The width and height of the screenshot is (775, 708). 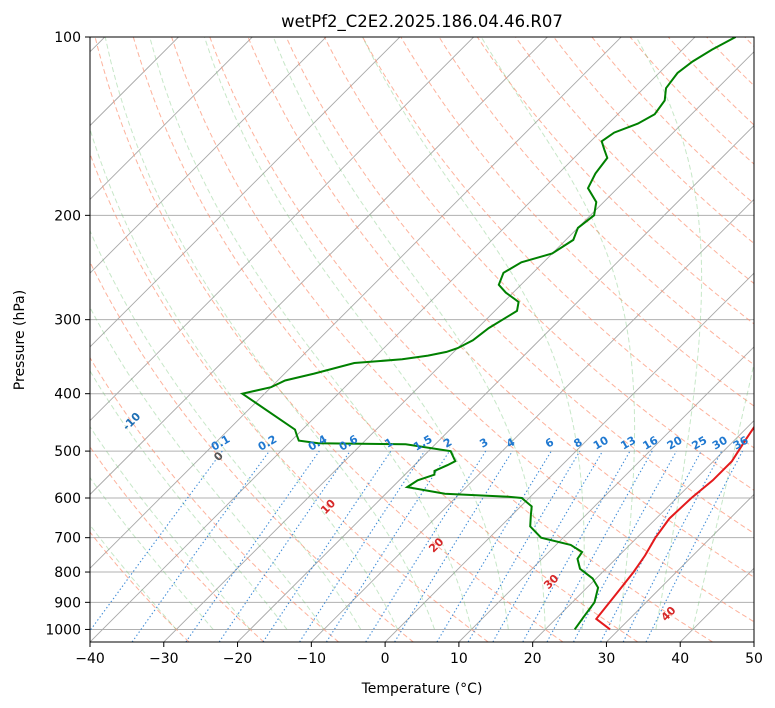 What do you see at coordinates (63, 630) in the screenshot?
I see `y-tick-label: 1000` at bounding box center [63, 630].